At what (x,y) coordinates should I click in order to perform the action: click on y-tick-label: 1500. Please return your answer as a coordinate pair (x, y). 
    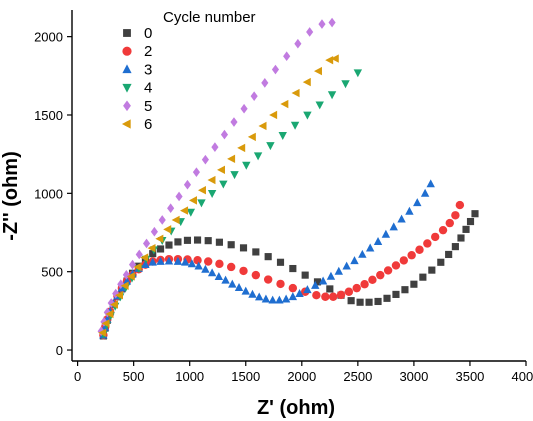
    Looking at the image, I should click on (48, 115).